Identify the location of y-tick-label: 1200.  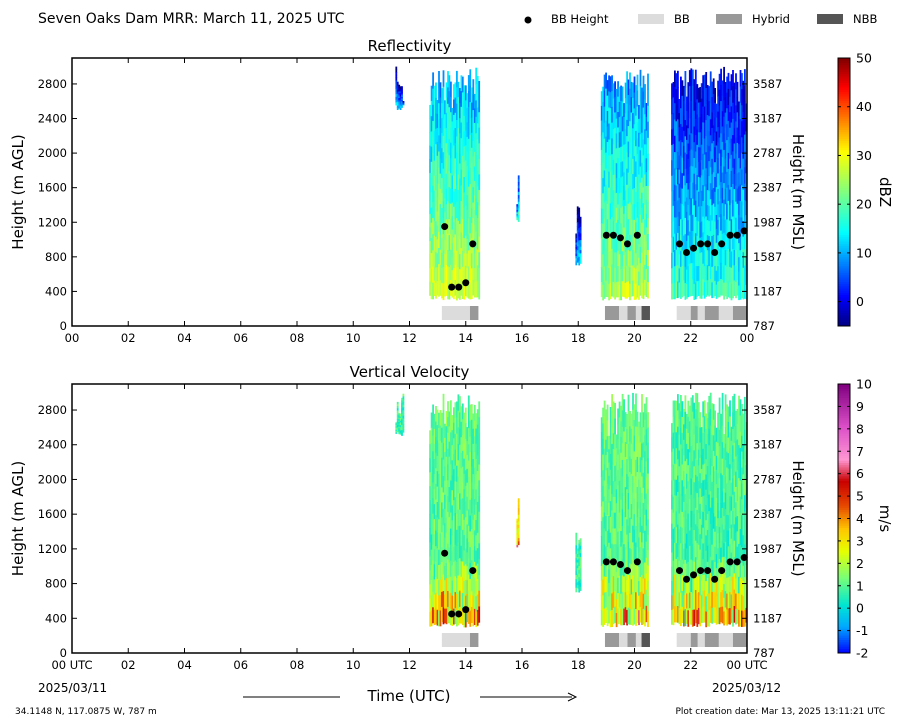
(52, 222).